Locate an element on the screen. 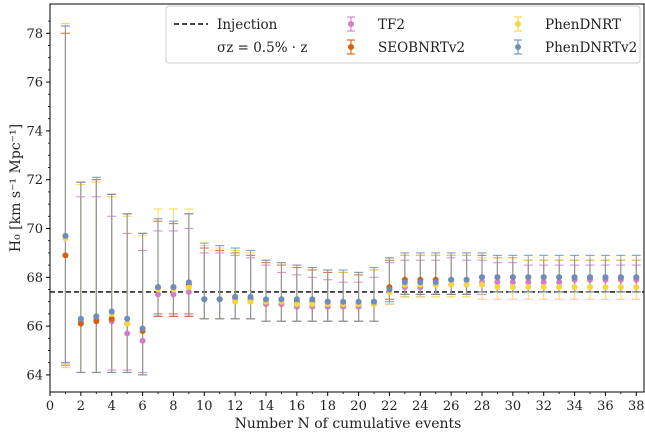  y-tick-label: 68 is located at coordinates (34, 278).